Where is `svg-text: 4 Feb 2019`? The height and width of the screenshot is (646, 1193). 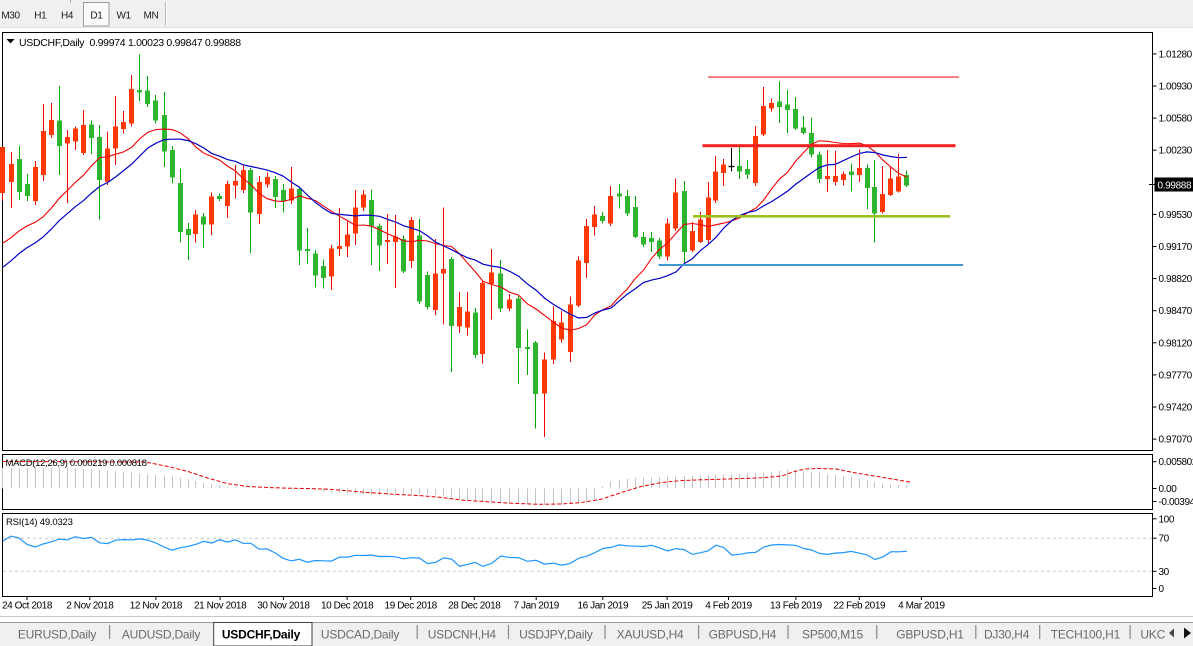 svg-text: 4 Feb 2019 is located at coordinates (728, 606).